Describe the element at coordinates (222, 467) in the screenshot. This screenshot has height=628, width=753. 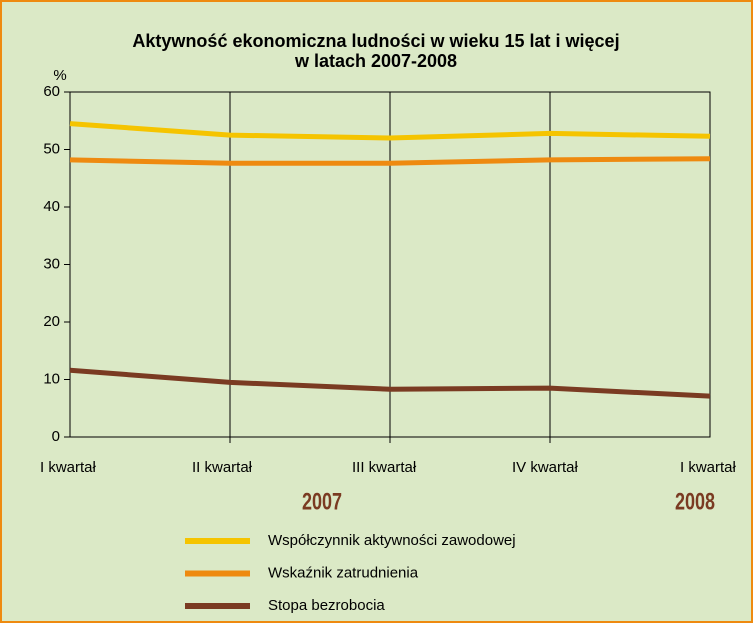
I see `x-tick-label: II kwartał` at that location.